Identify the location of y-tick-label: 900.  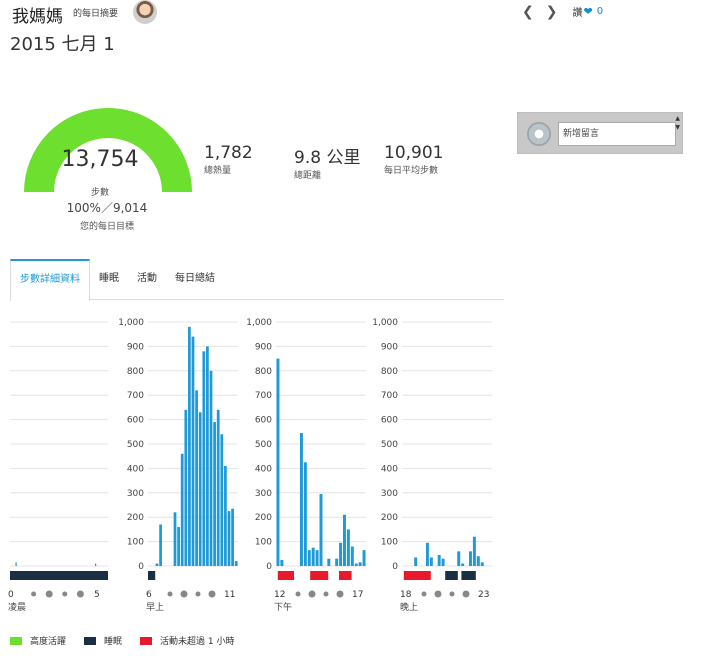
(263, 347).